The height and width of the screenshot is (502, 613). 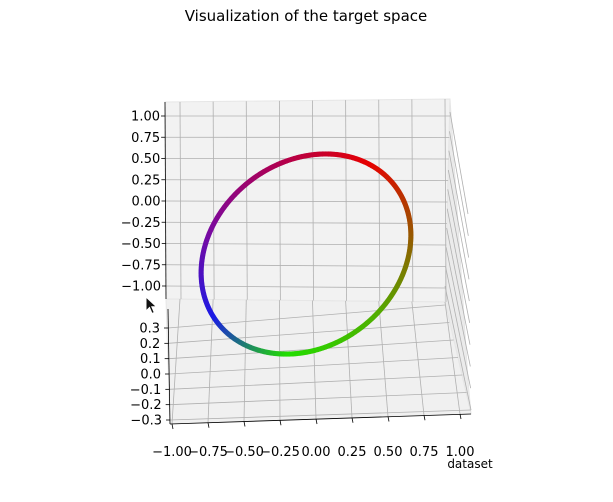 What do you see at coordinates (280, 452) in the screenshot?
I see `x-tick-label: −0.25` at bounding box center [280, 452].